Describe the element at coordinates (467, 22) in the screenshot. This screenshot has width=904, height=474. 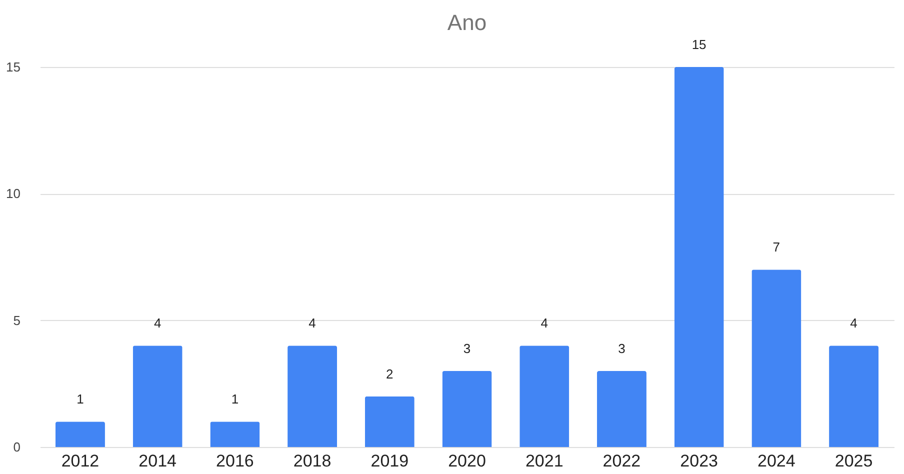
I see `chart-title: Ano` at that location.